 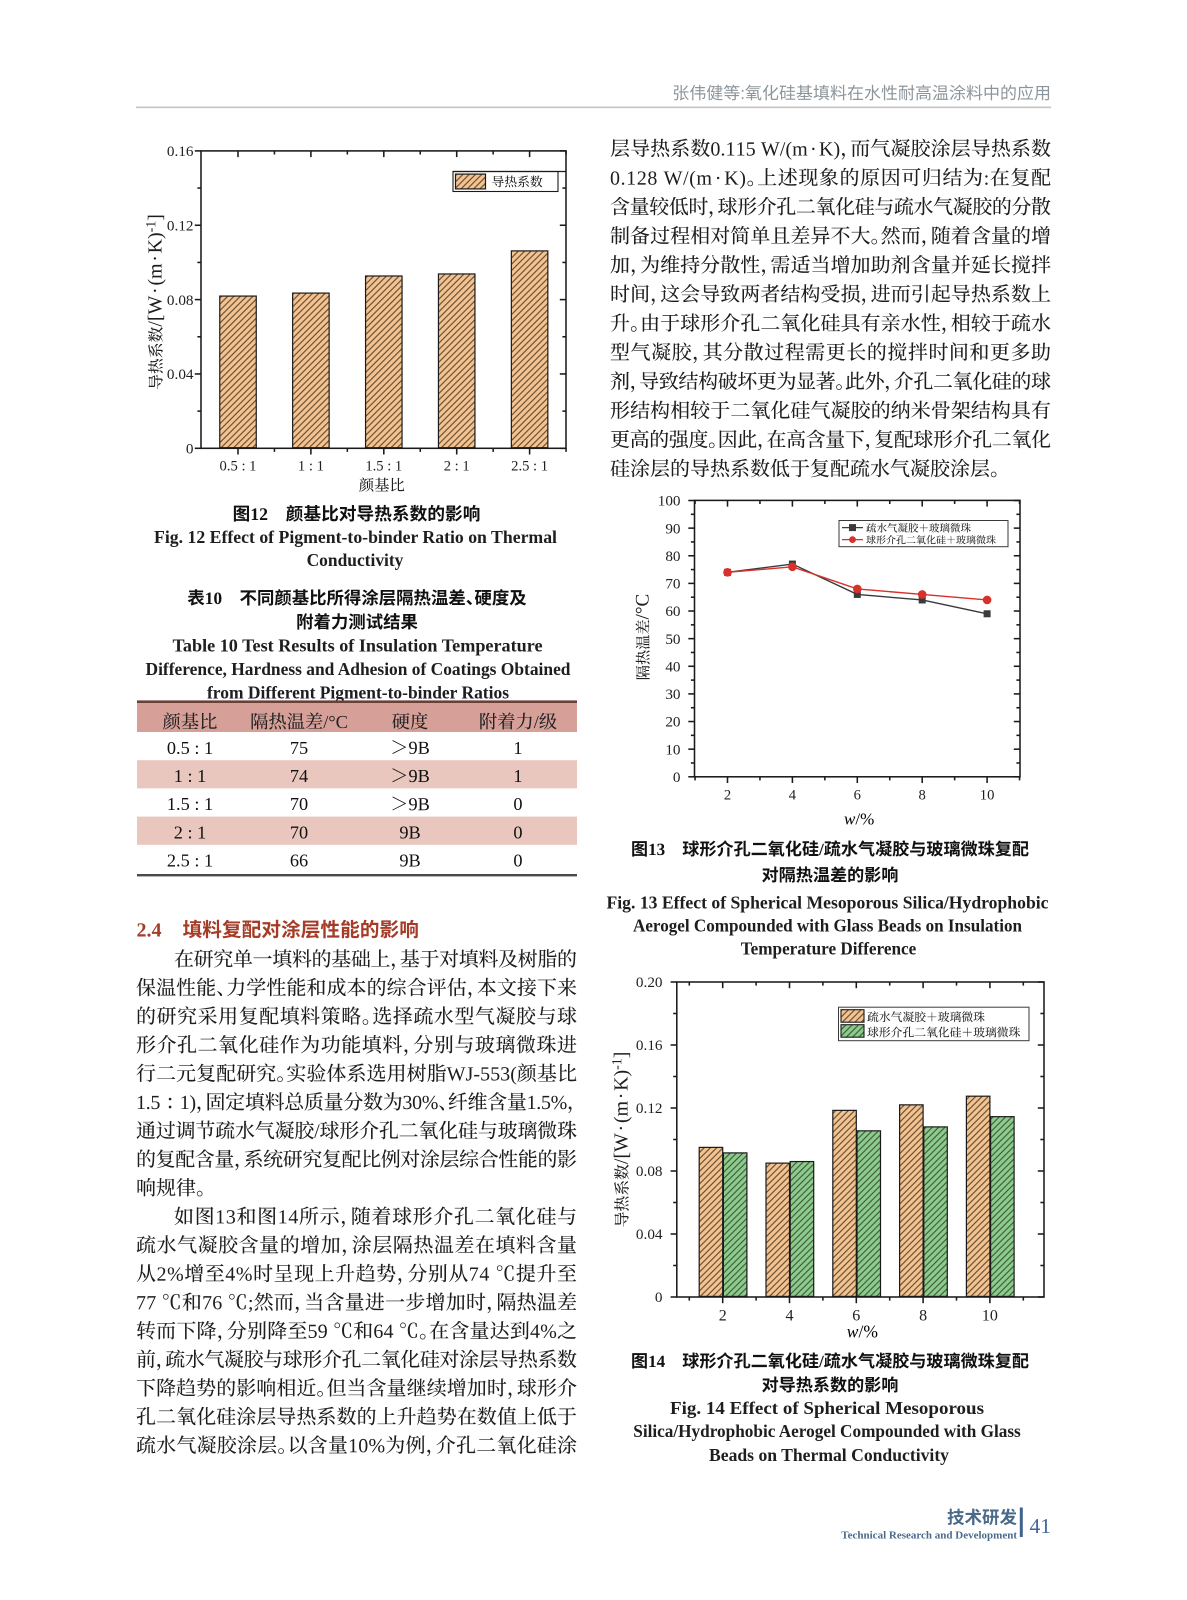 I want to click on svg-text: 66, so click(x=299, y=861).